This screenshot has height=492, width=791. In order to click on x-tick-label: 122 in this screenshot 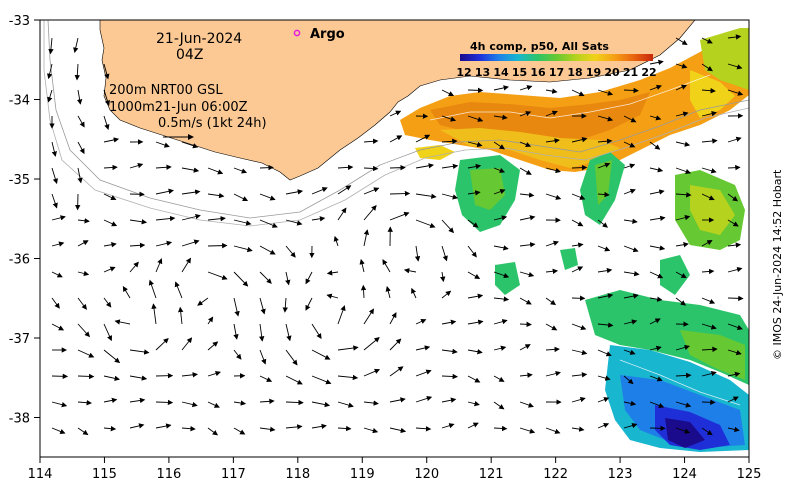, I will do `click(555, 474)`.